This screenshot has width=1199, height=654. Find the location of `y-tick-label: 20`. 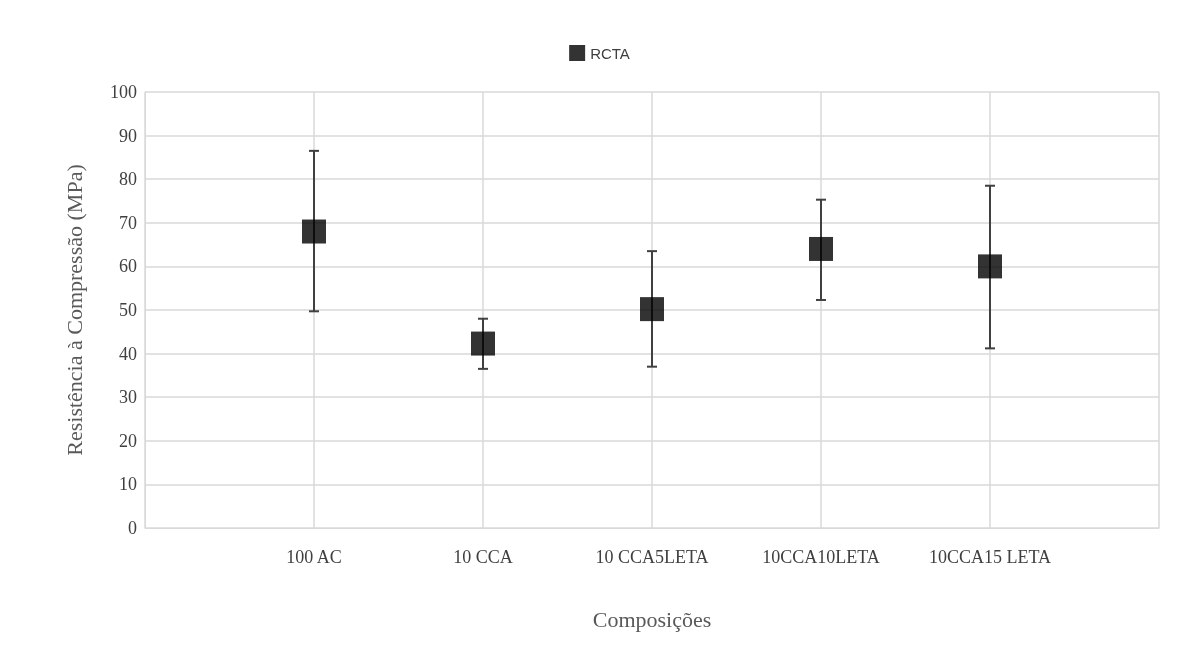

y-tick-label: 20 is located at coordinates (128, 440).